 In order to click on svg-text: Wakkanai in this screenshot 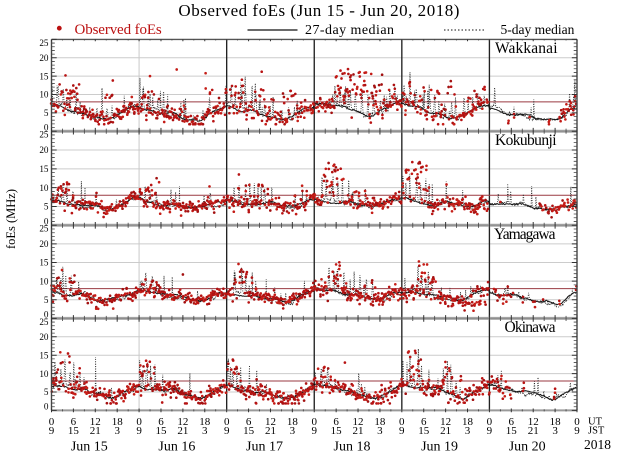, I will do `click(526, 48)`.